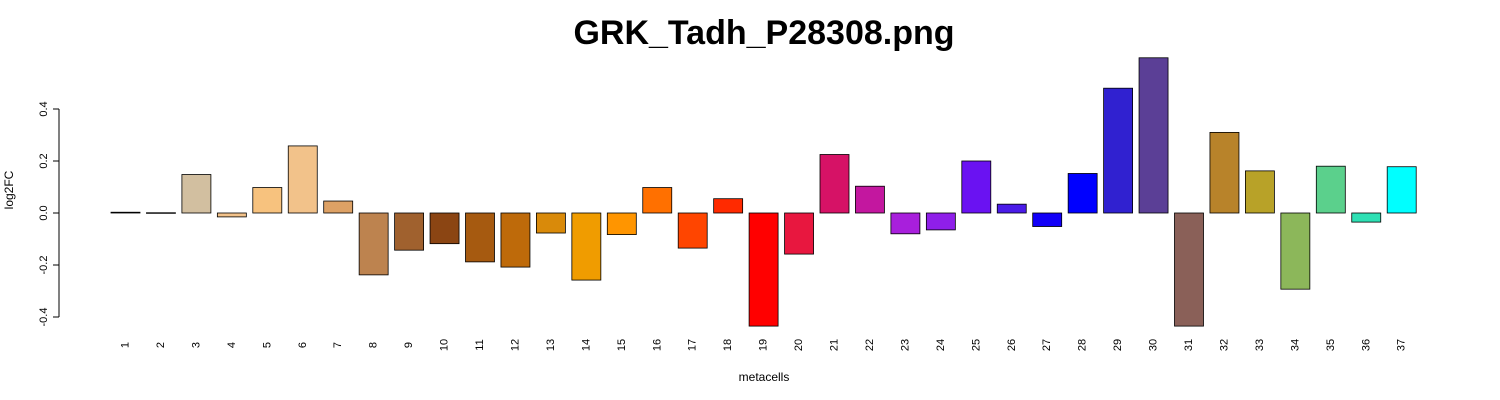  What do you see at coordinates (161, 345) in the screenshot?
I see `x-tick-label: 2` at bounding box center [161, 345].